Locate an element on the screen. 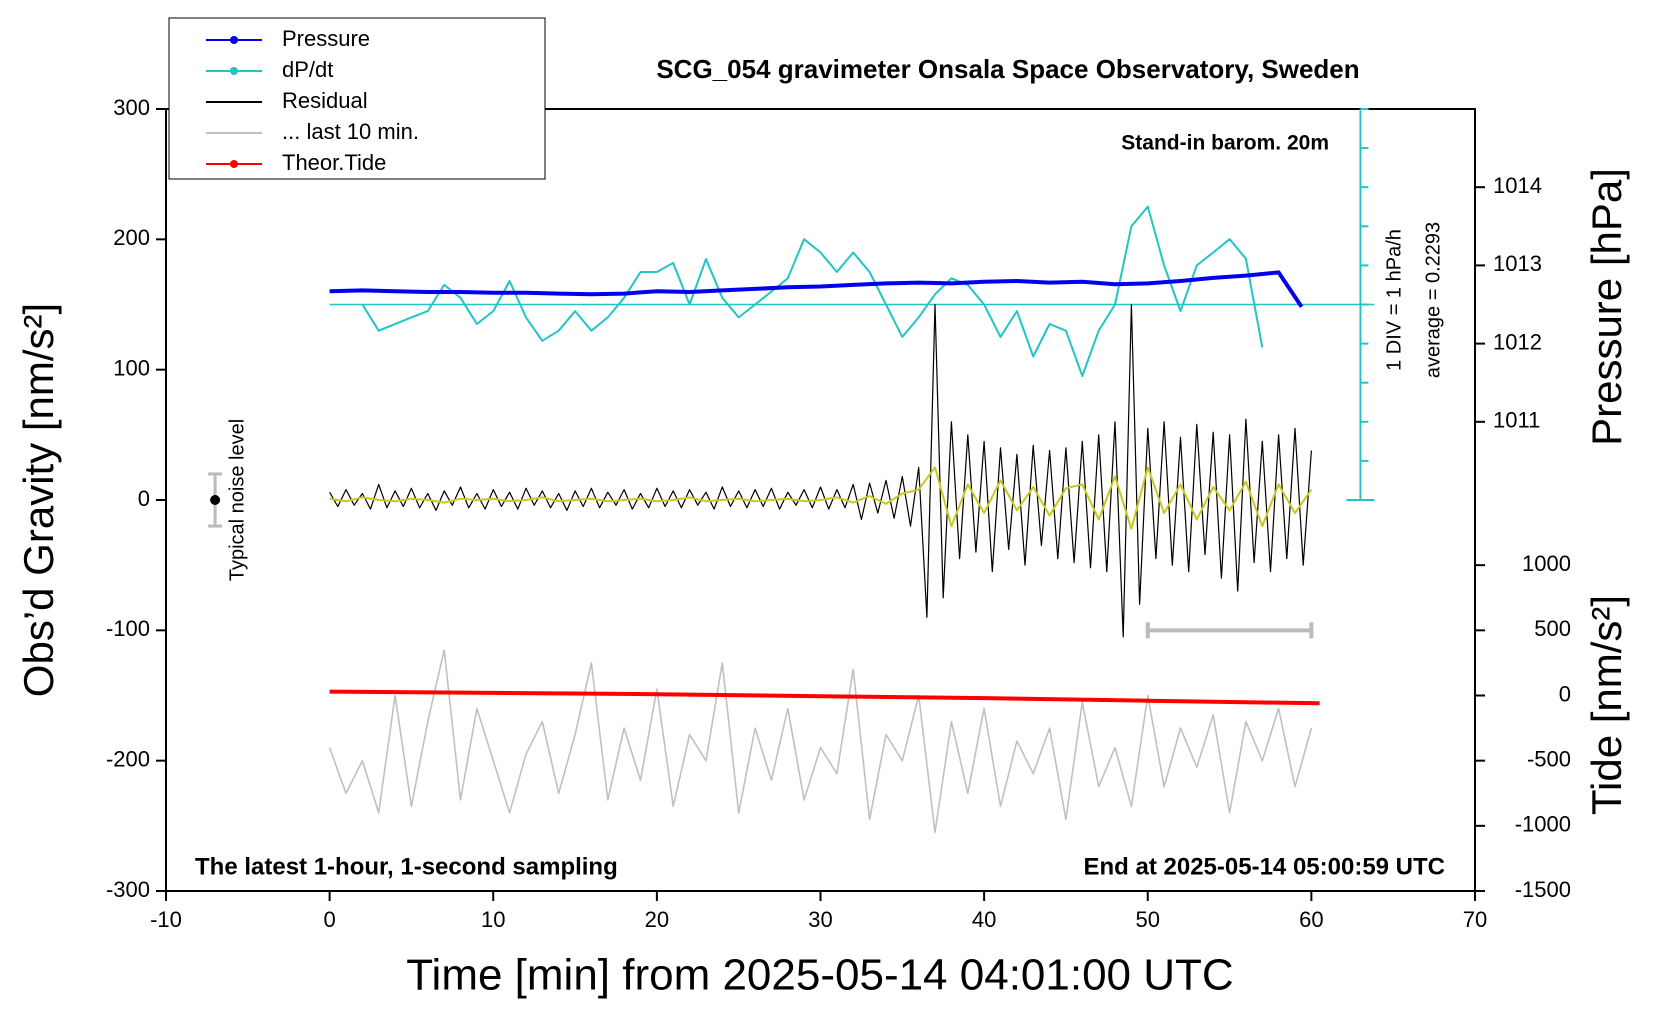 The width and height of the screenshot is (1660, 1020). y-tick-label: -300 is located at coordinates (128, 889).